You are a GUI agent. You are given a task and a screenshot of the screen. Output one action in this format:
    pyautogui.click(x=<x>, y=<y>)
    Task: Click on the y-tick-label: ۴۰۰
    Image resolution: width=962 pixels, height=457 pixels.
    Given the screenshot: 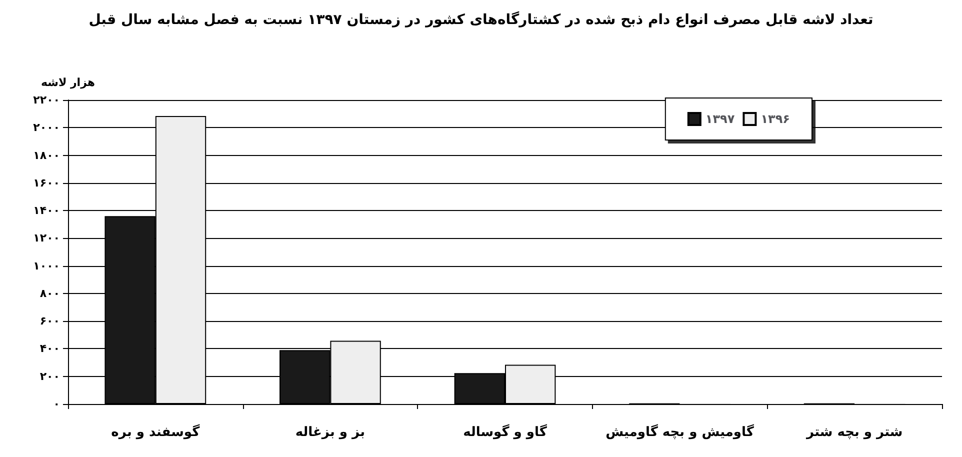 What is the action you would take?
    pyautogui.click(x=50, y=349)
    